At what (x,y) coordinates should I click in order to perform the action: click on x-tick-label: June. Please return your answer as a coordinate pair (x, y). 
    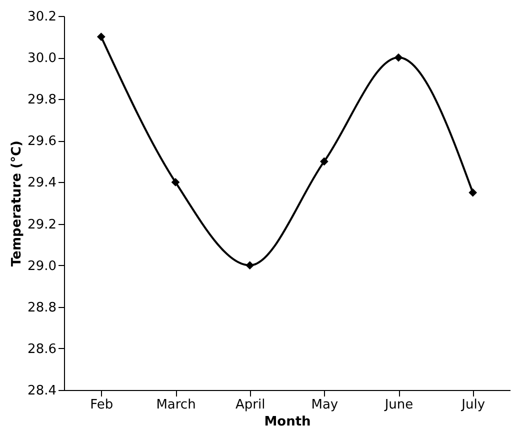
    Looking at the image, I should click on (399, 405).